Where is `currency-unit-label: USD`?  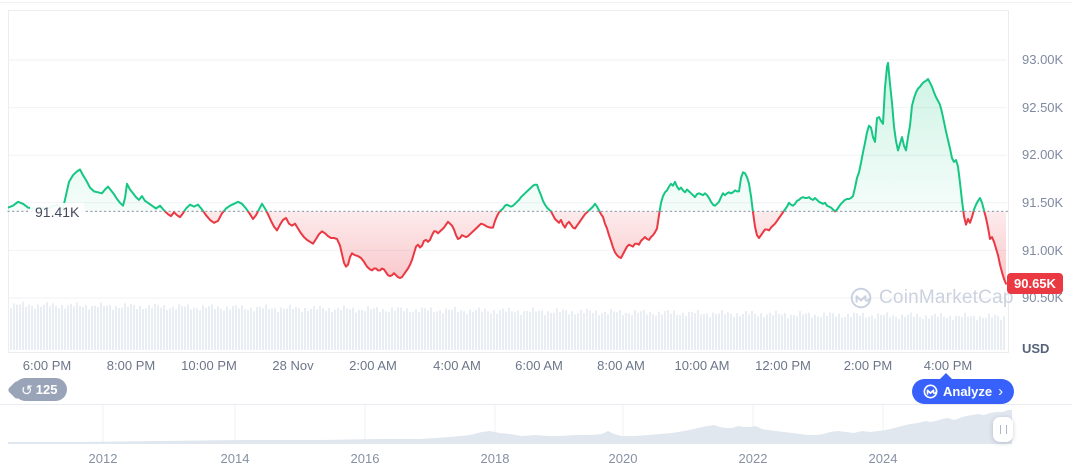 currency-unit-label: USD is located at coordinates (1036, 348).